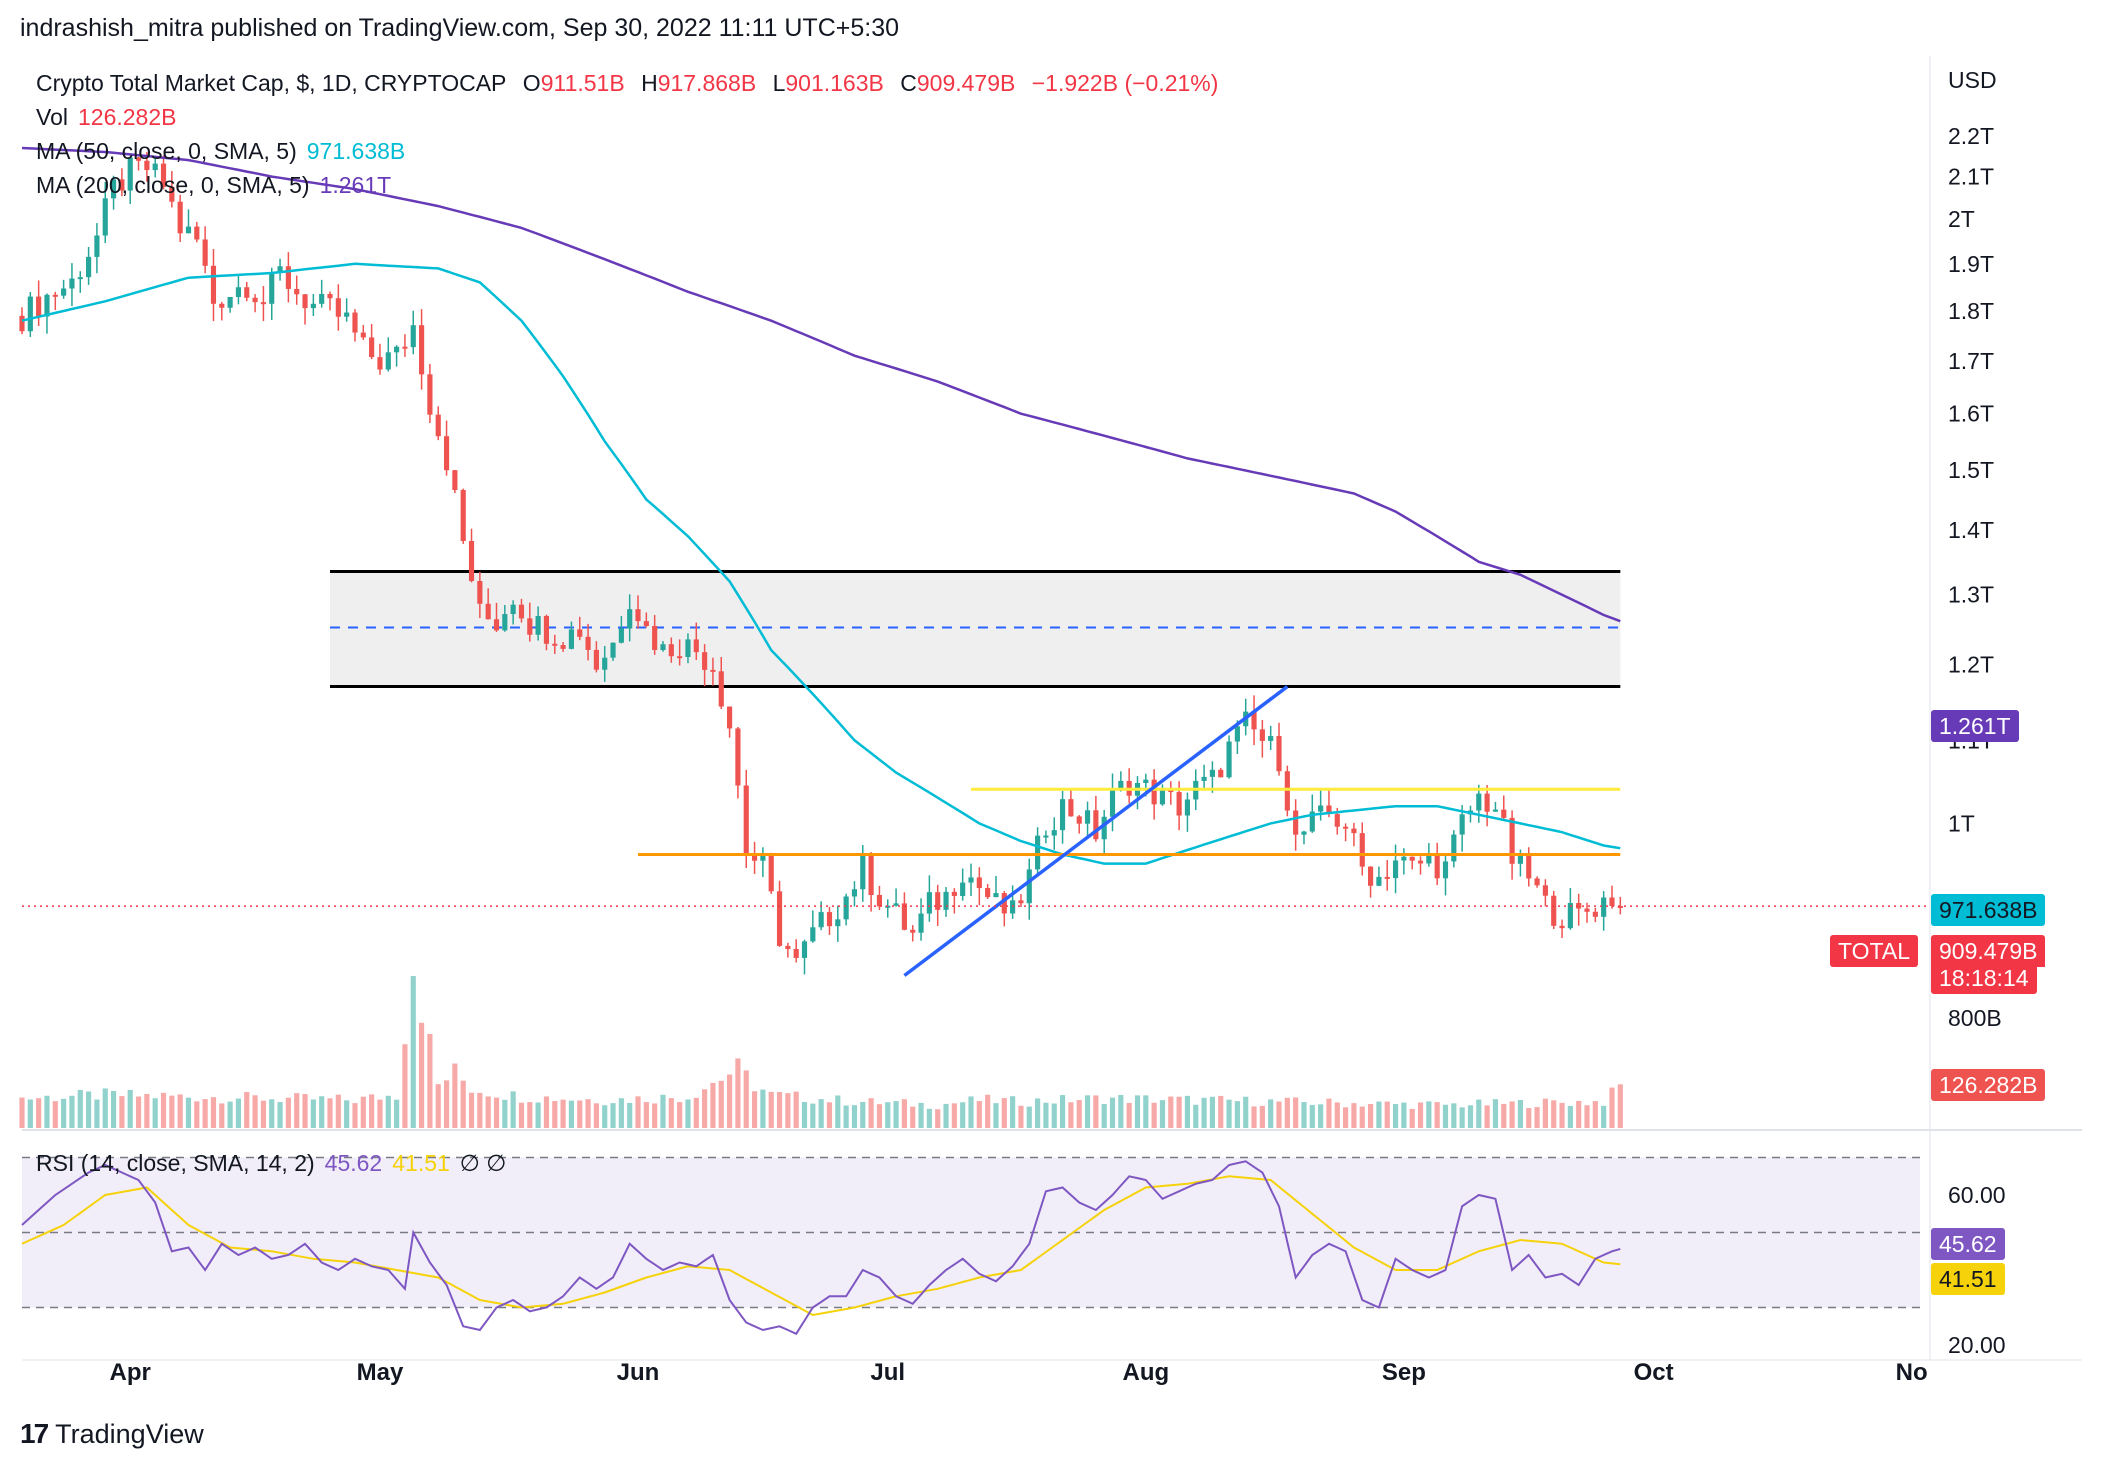 Image resolution: width=2106 pixels, height=1468 pixels. What do you see at coordinates (1968, 1244) in the screenshot?
I see `rsi-tag: 45.62` at bounding box center [1968, 1244].